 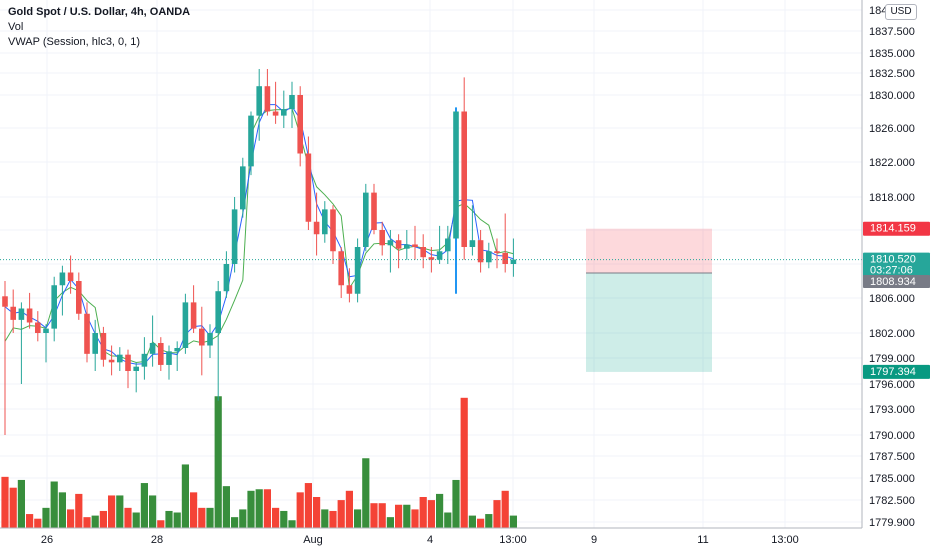 I want to click on time-tick-label: 26, so click(x=47, y=540).